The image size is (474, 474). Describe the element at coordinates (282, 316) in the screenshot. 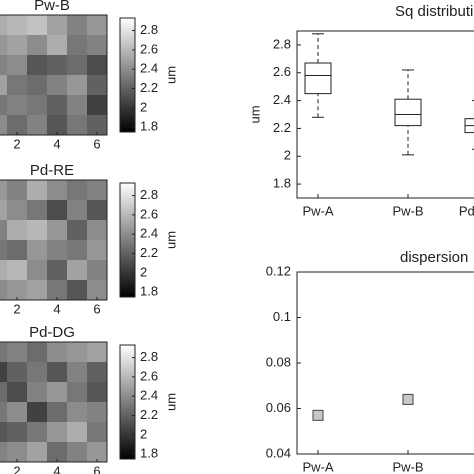

I see `y-tick-label: 0.1` at that location.